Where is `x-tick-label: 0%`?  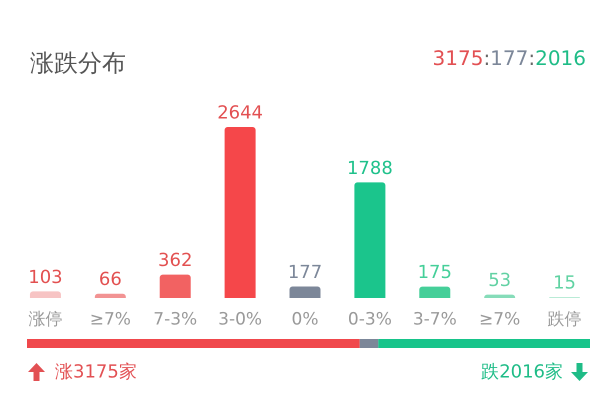 x-tick-label: 0% is located at coordinates (305, 320).